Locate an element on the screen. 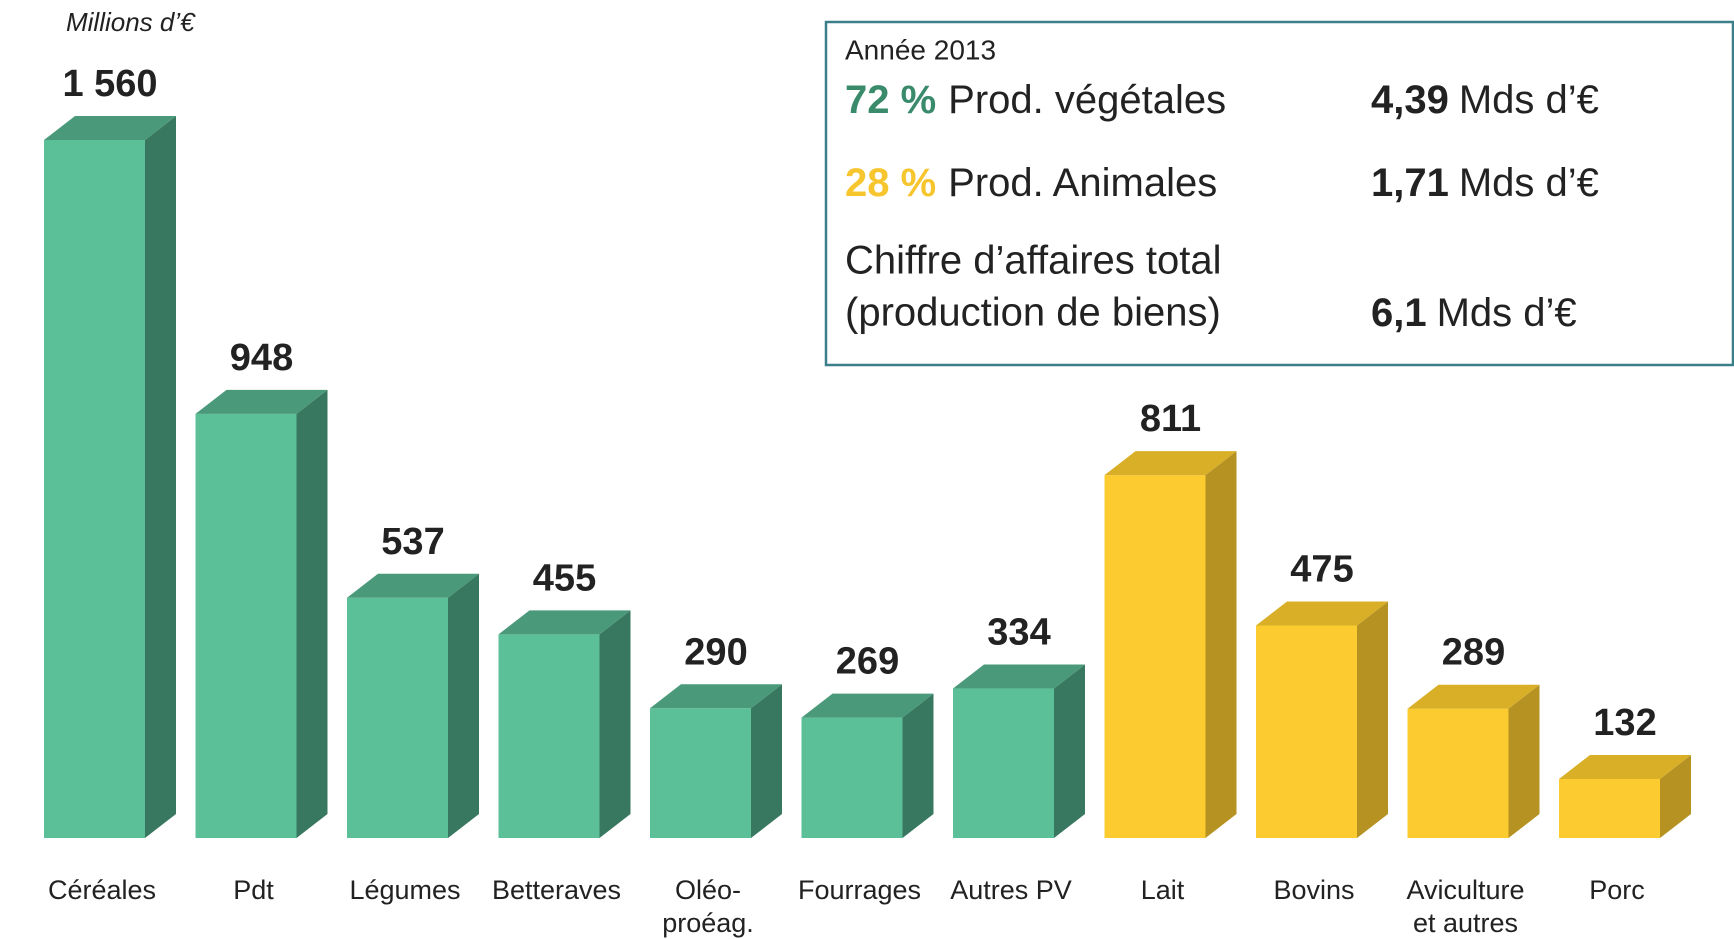 The width and height of the screenshot is (1734, 939). info-label: Prod. végétales is located at coordinates (1087, 100).